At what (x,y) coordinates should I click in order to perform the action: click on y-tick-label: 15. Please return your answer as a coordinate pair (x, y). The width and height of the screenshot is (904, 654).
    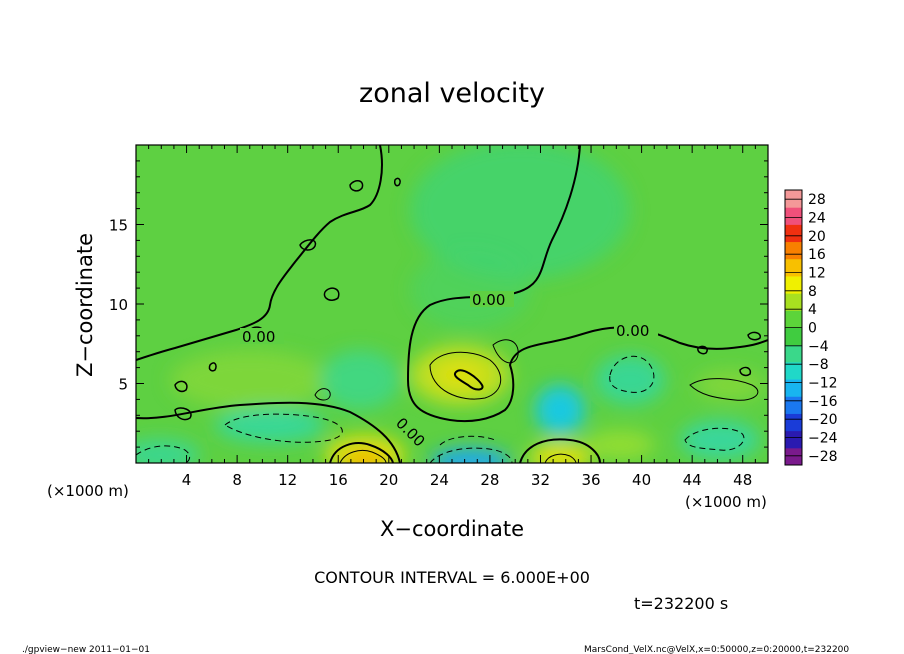
    Looking at the image, I should click on (118, 226).